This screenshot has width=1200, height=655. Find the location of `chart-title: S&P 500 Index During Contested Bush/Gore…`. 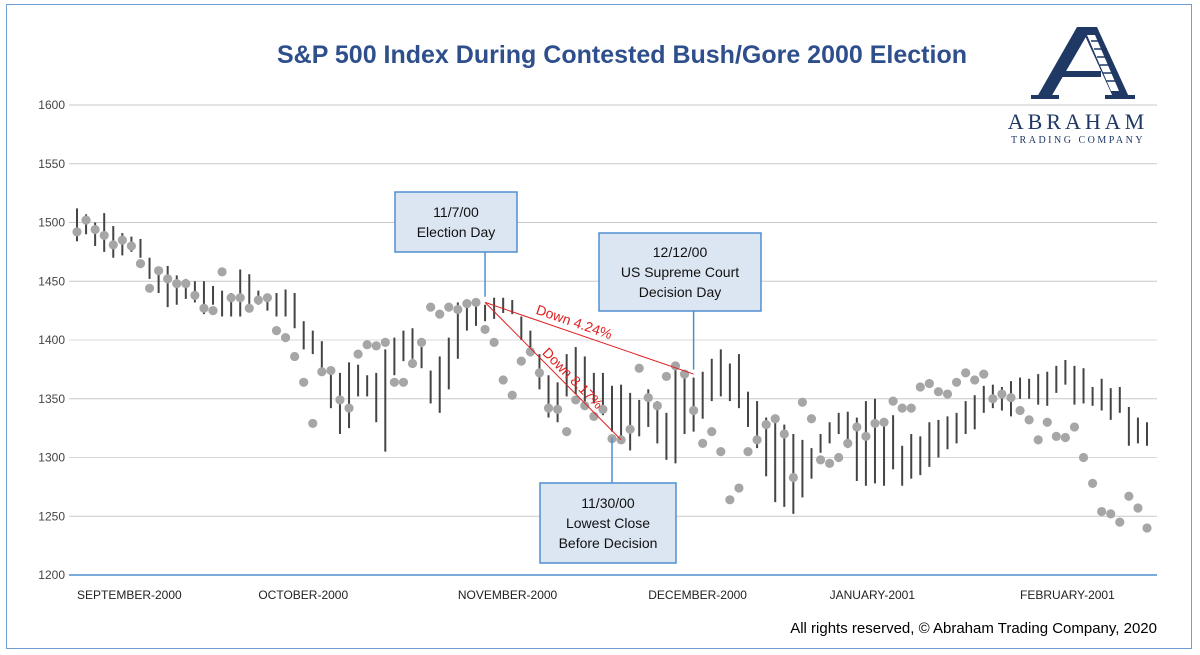

chart-title: S&P 500 Index During Contested Bush/Gore… is located at coordinates (622, 55).